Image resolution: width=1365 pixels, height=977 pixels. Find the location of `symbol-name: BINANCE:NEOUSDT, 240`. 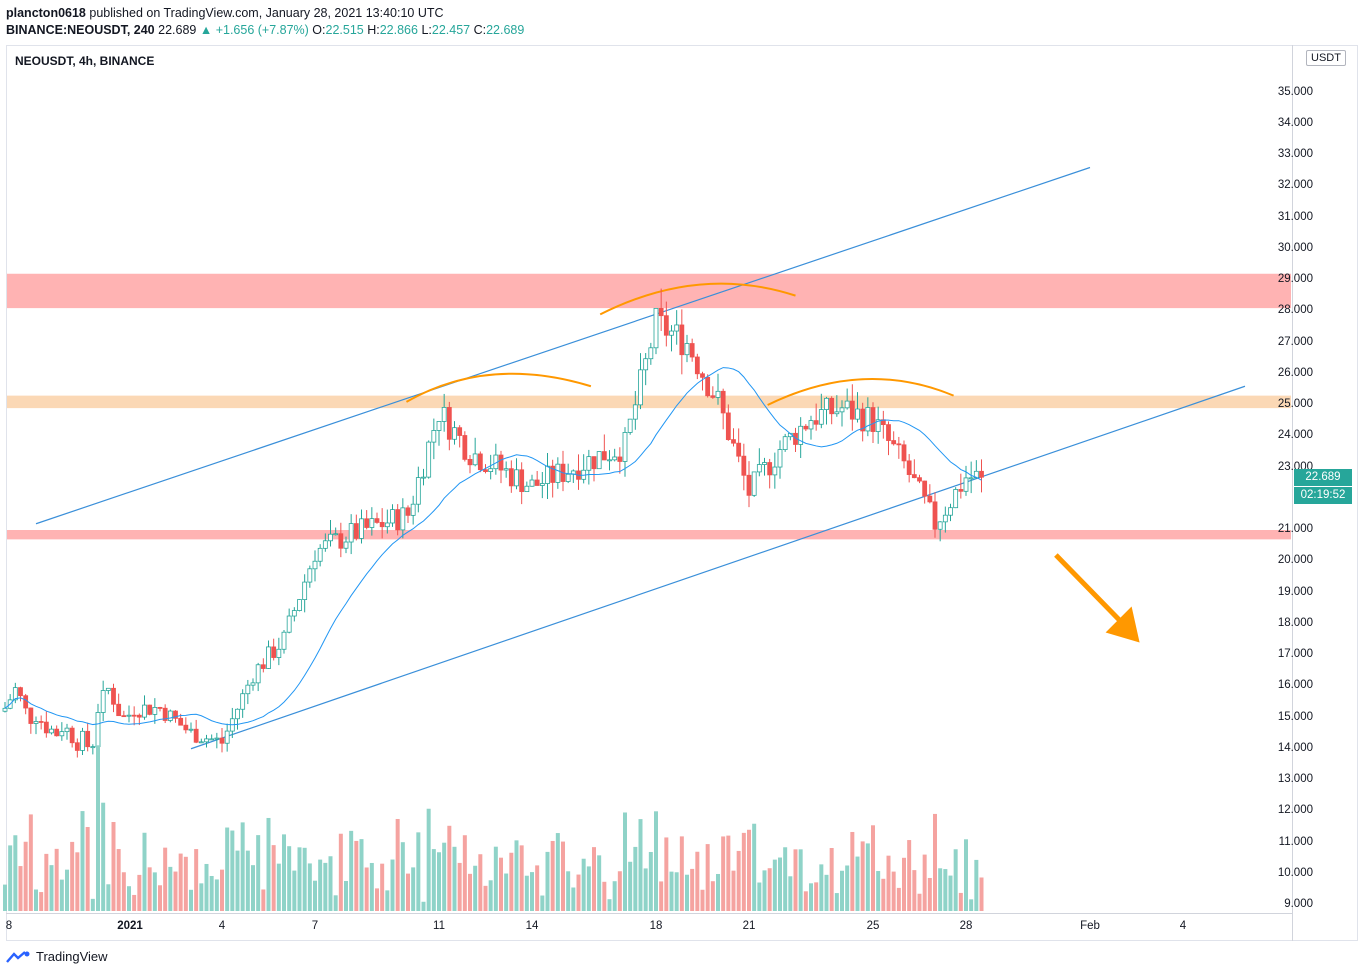

symbol-name: BINANCE:NEOUSDT, 240 is located at coordinates (80, 30).